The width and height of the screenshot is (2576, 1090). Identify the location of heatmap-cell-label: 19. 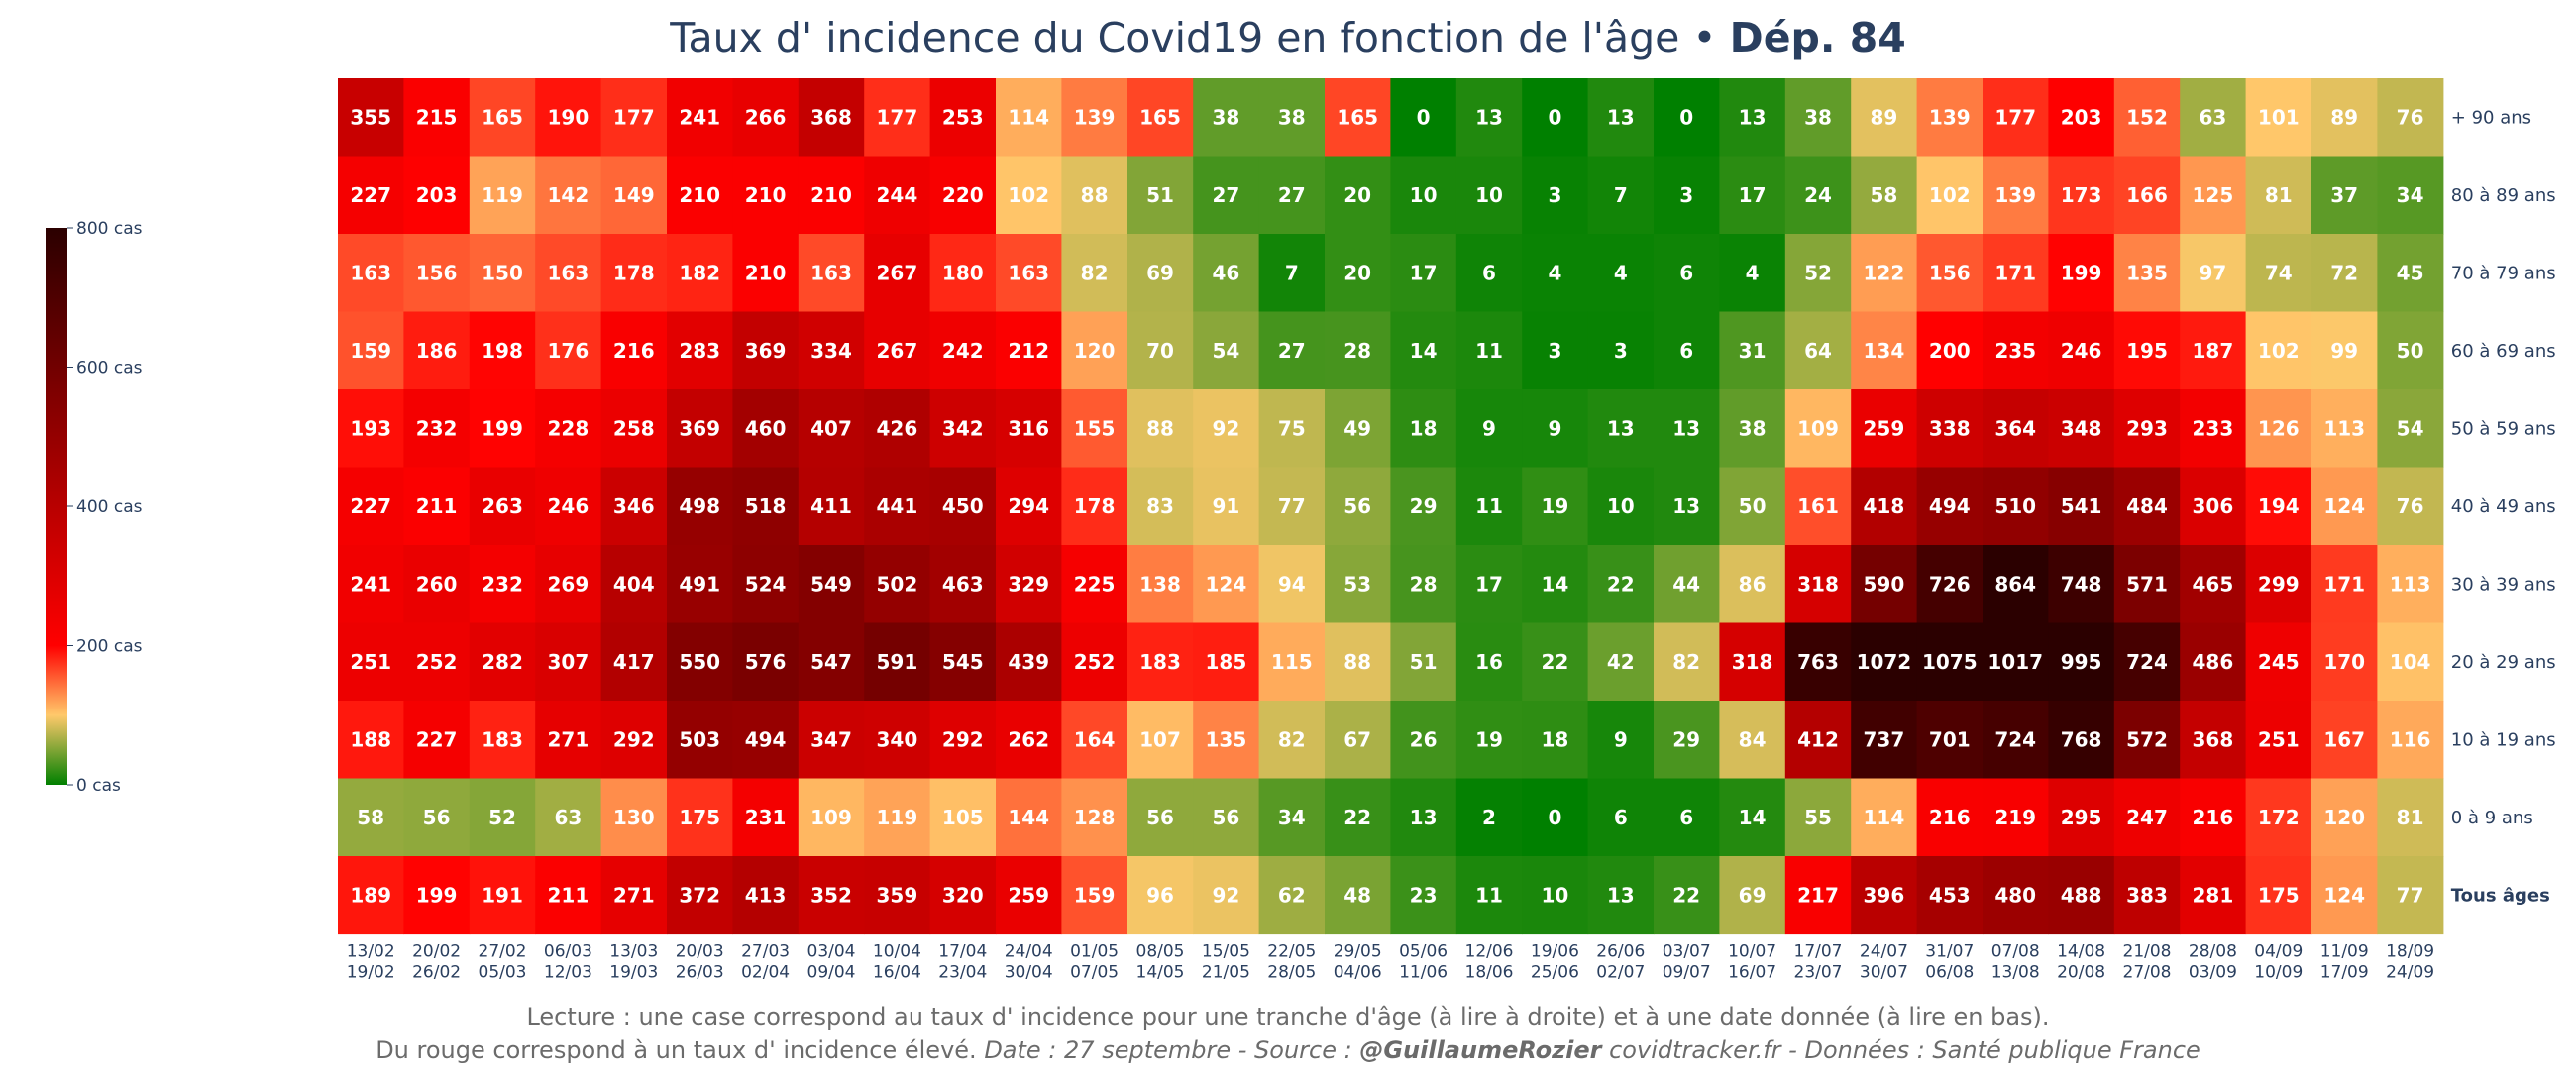
(1555, 506).